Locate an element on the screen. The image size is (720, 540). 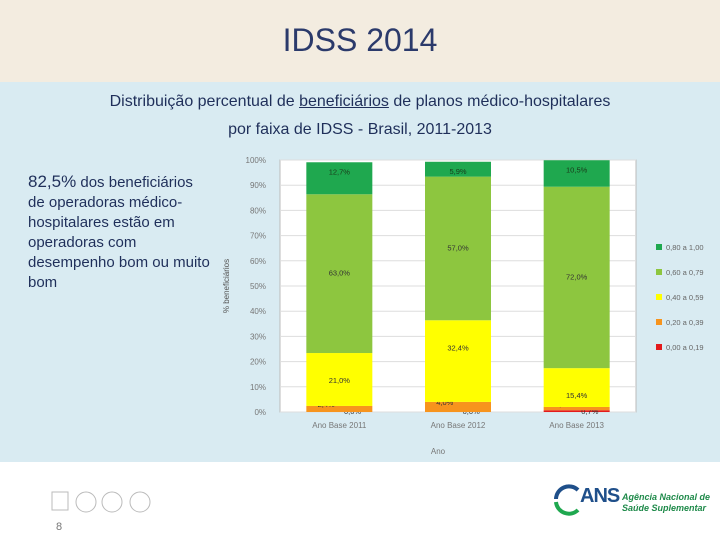
y-tick-label: 70% is located at coordinates (258, 236).